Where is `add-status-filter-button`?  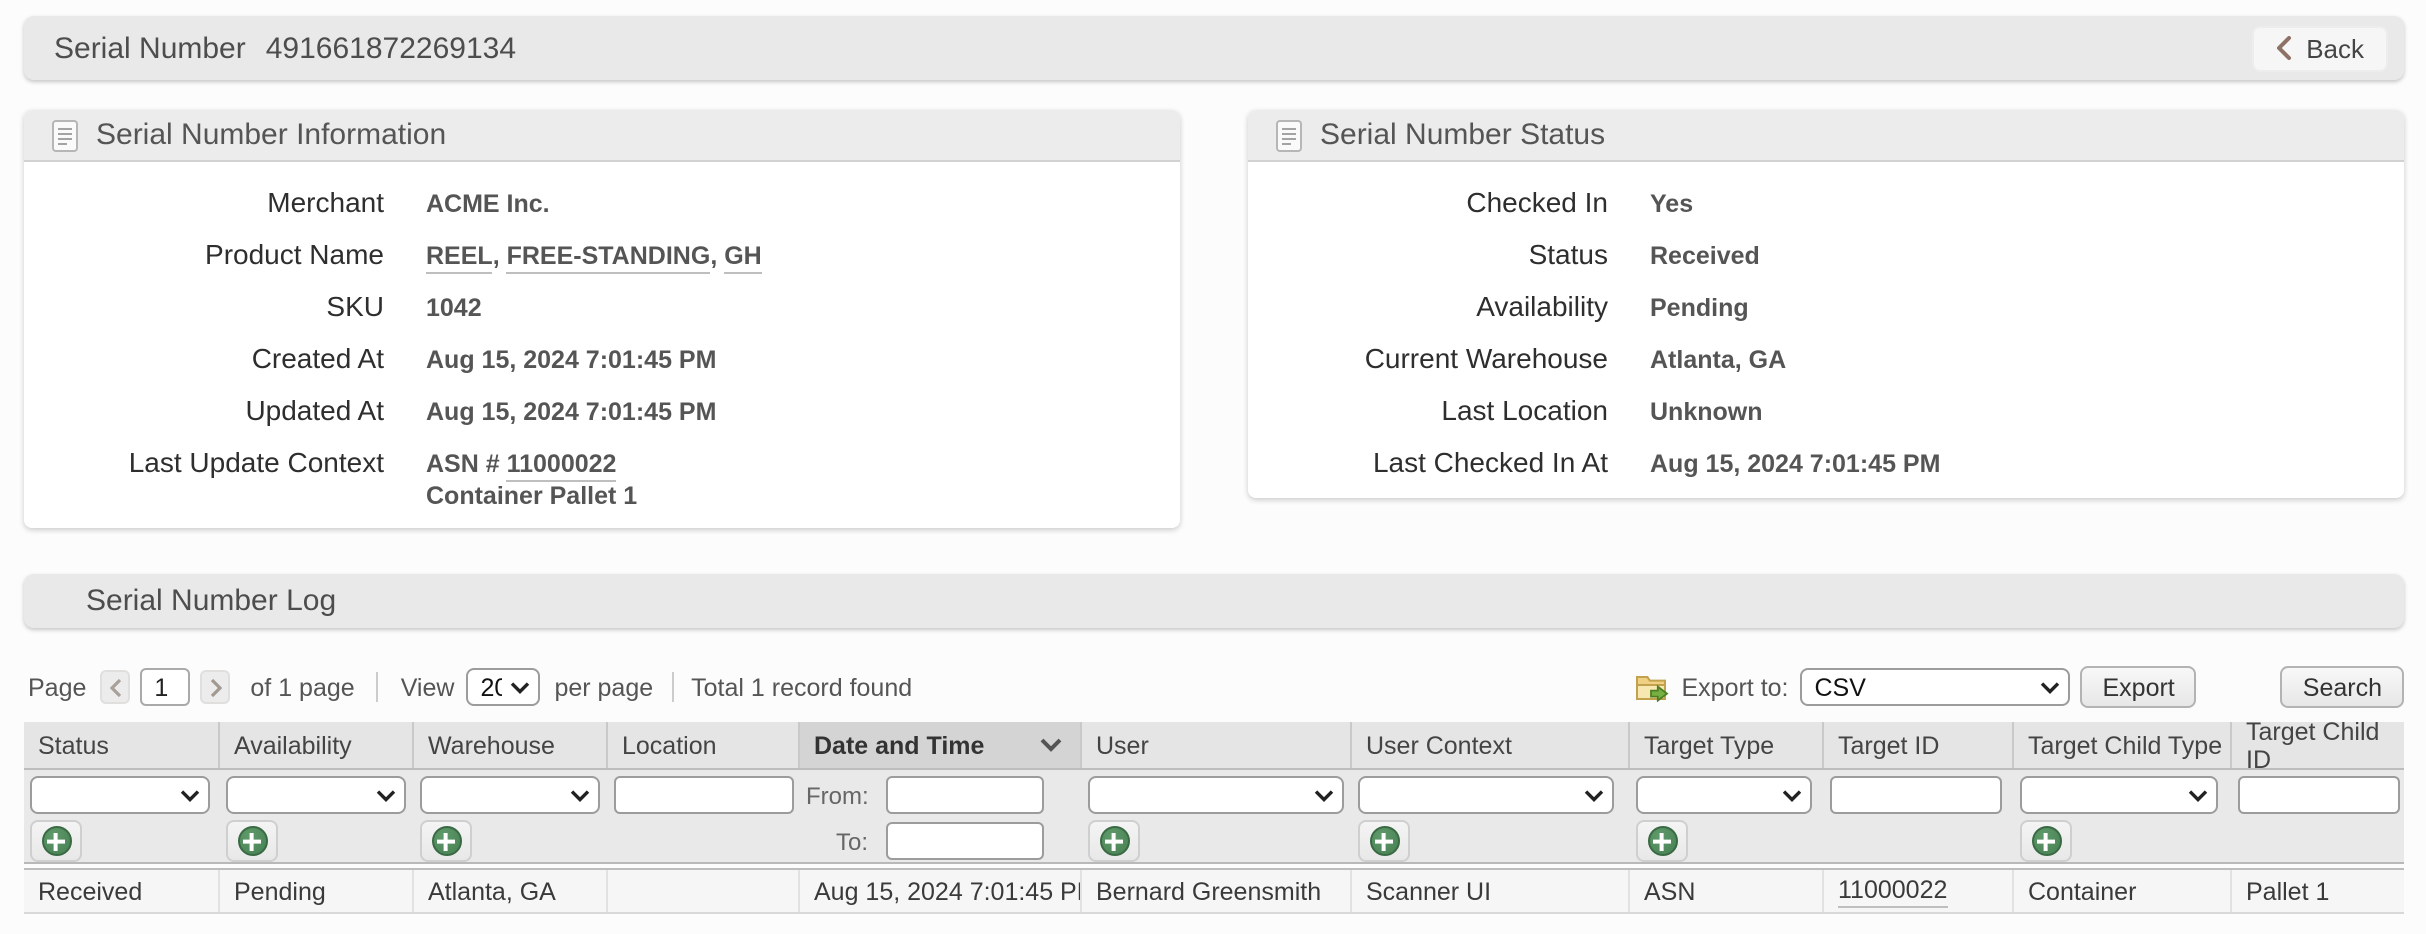
add-status-filter-button is located at coordinates (56, 841).